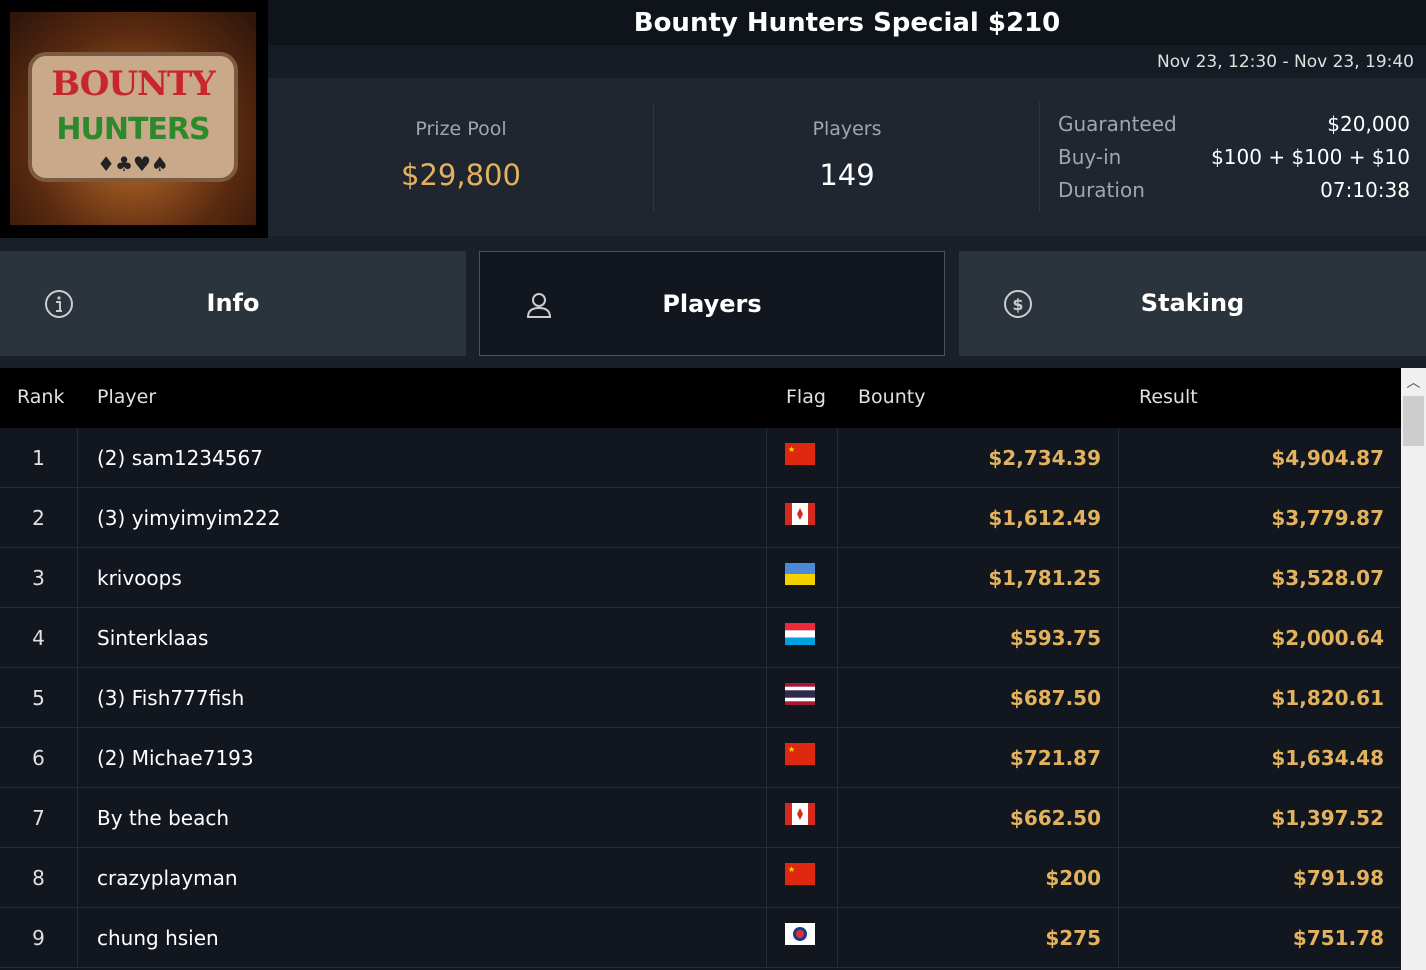 The width and height of the screenshot is (1426, 970). Describe the element at coordinates (847, 129) in the screenshot. I see `players-label: Players` at that location.